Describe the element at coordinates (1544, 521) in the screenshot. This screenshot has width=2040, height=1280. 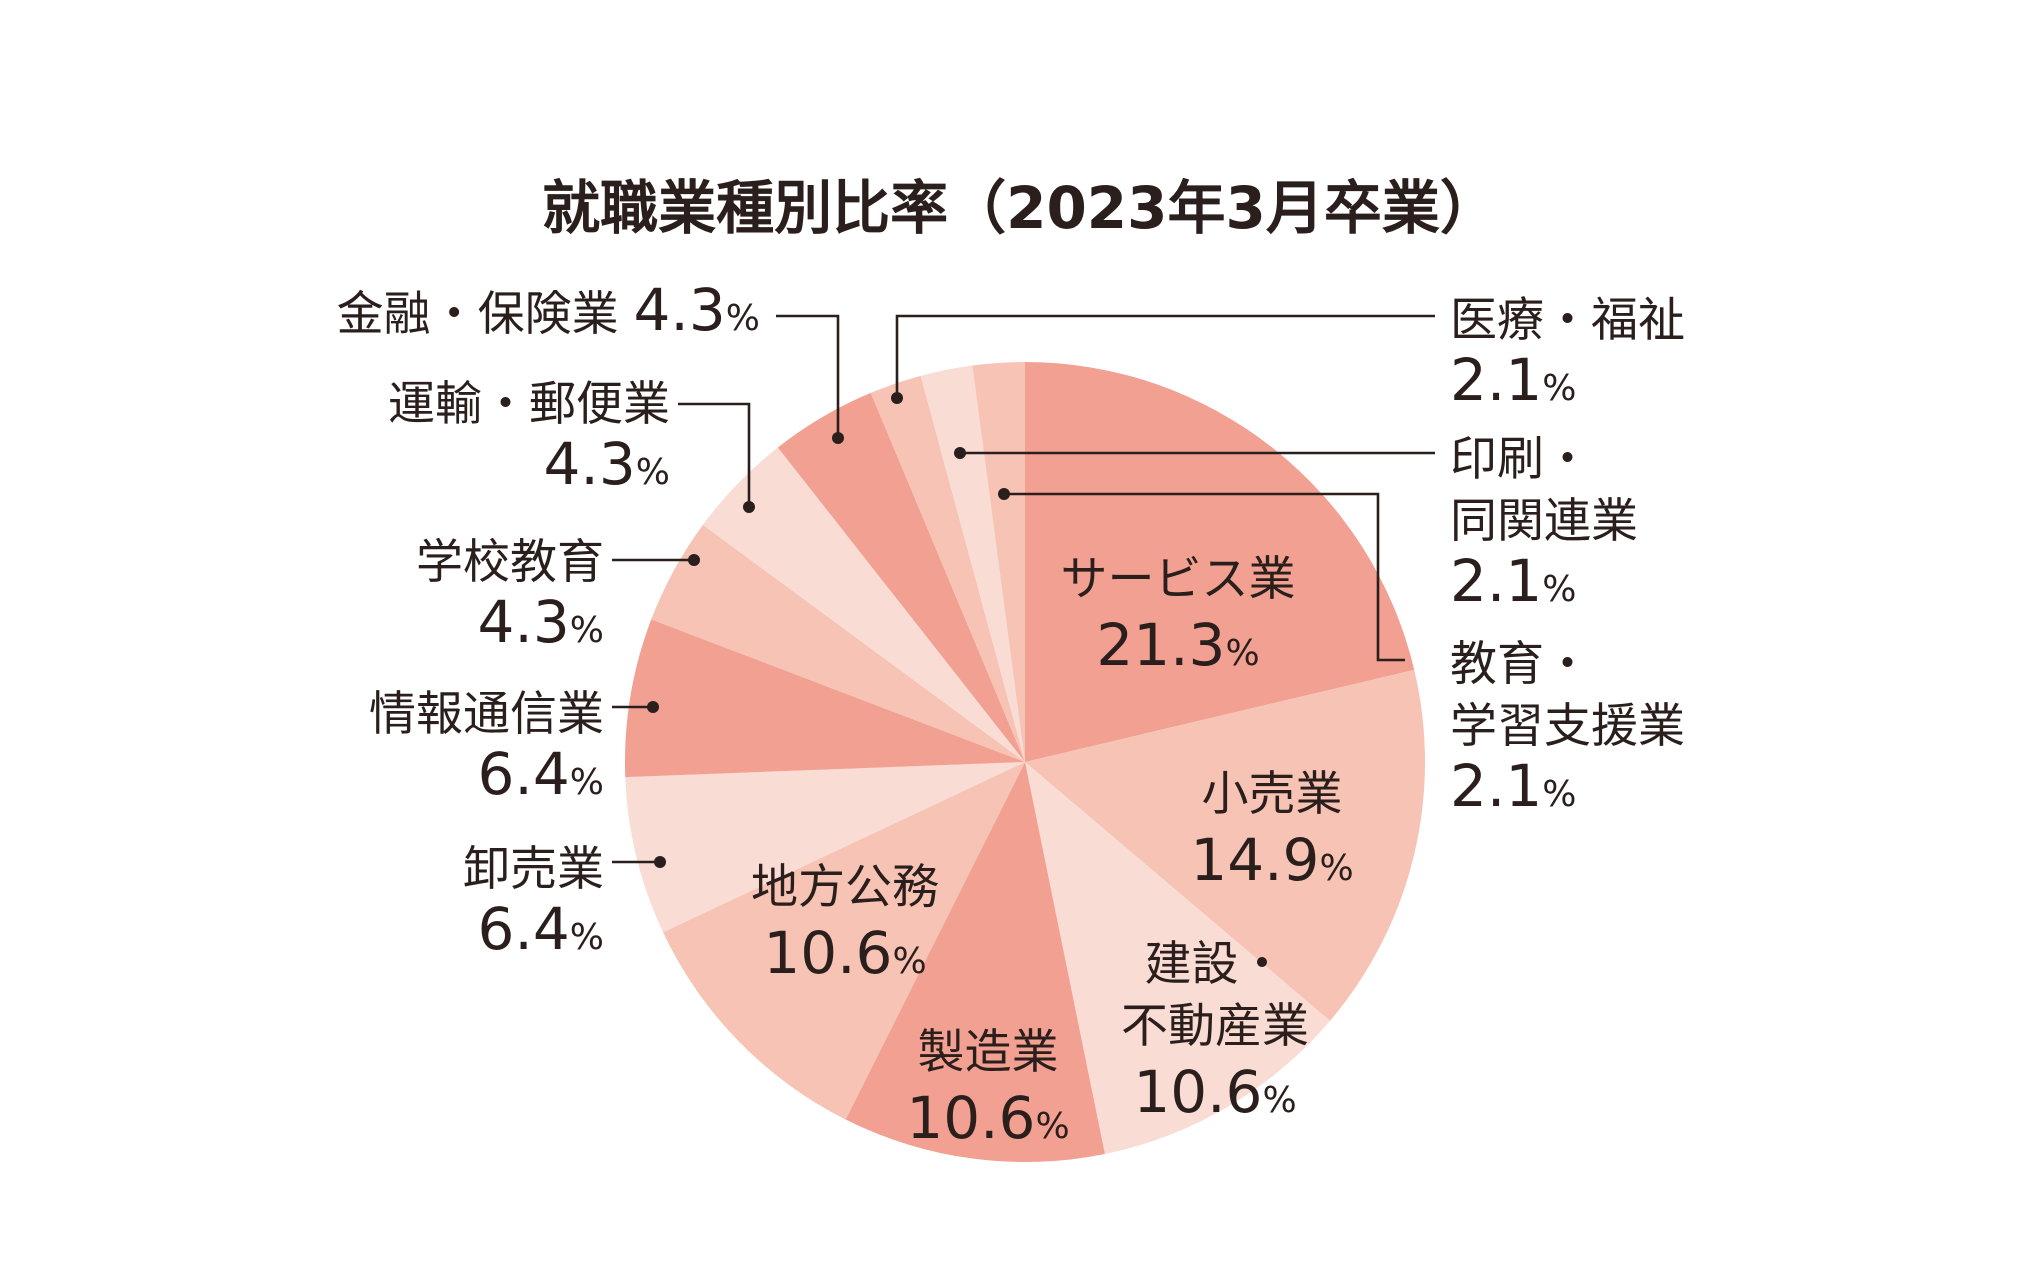
I see `slice-label-name: 同関連業` at that location.